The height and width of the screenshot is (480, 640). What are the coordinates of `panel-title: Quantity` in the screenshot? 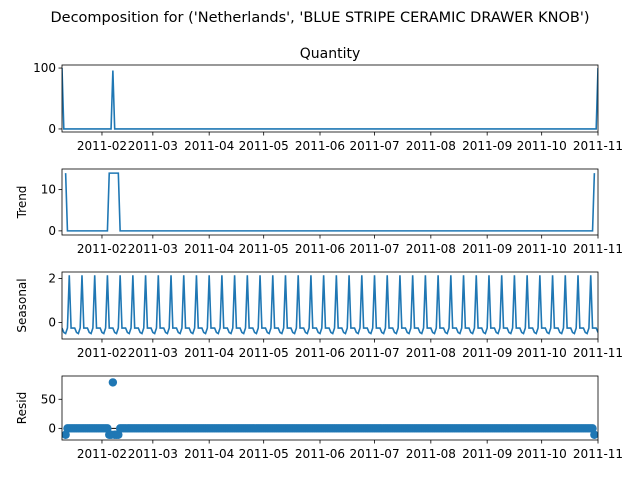 It's located at (330, 54).